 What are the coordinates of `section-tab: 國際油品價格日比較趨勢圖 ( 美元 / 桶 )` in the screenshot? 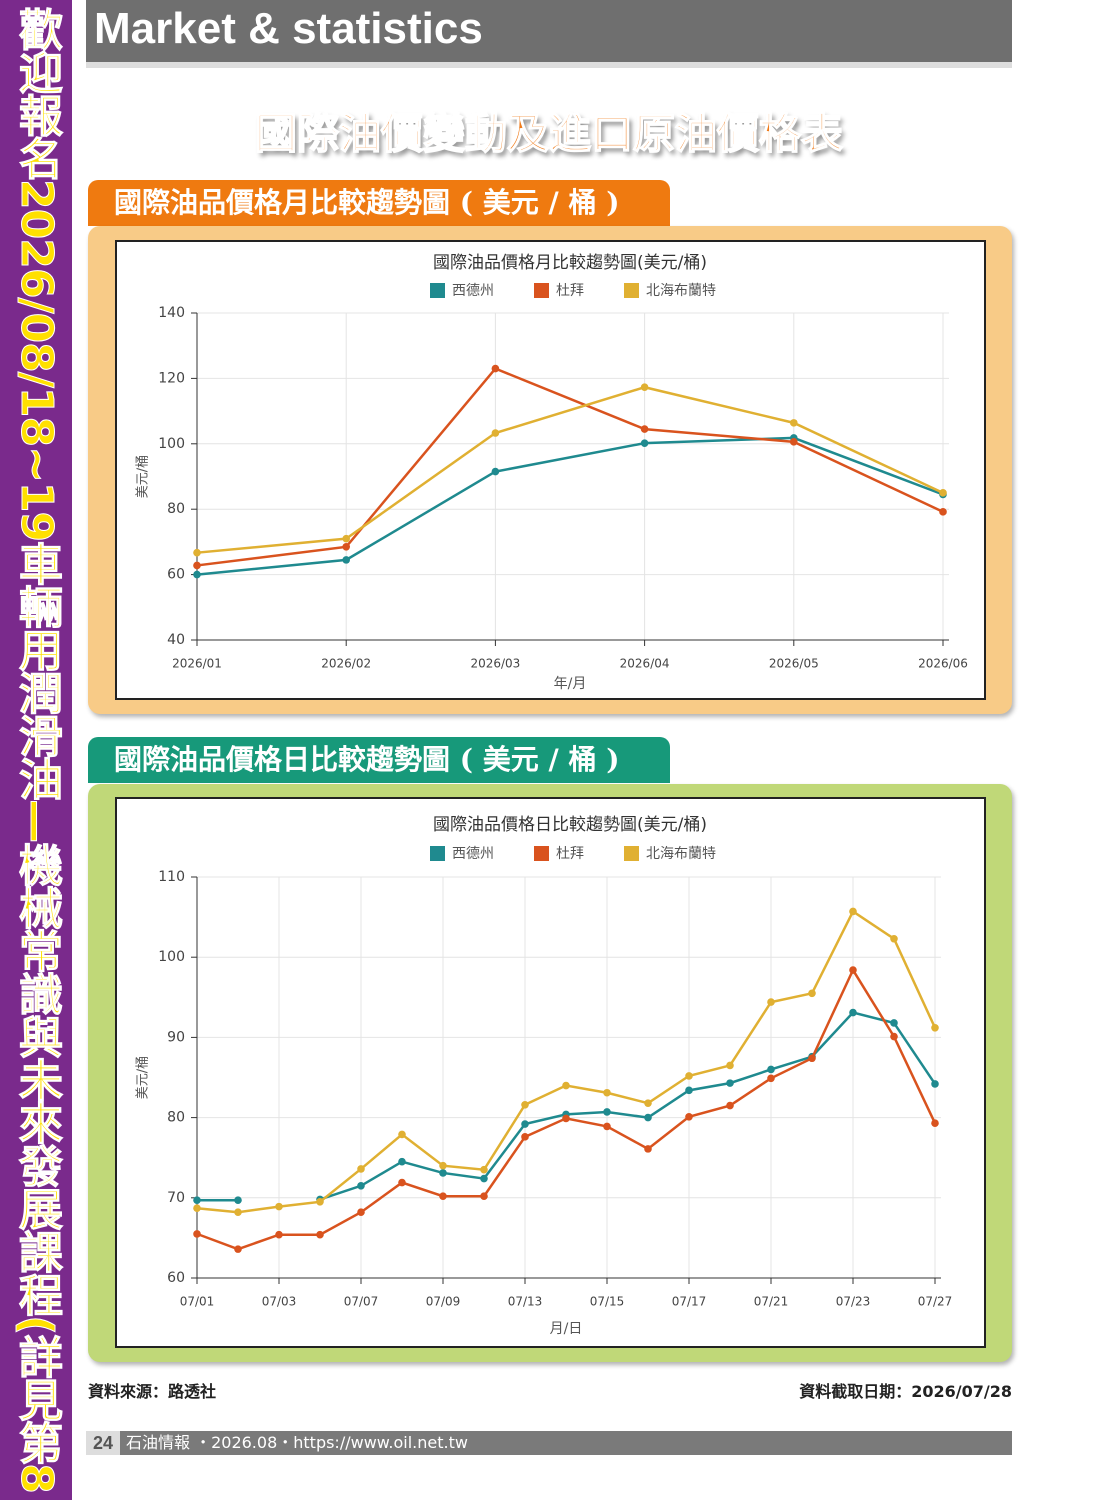 It's located at (379, 760).